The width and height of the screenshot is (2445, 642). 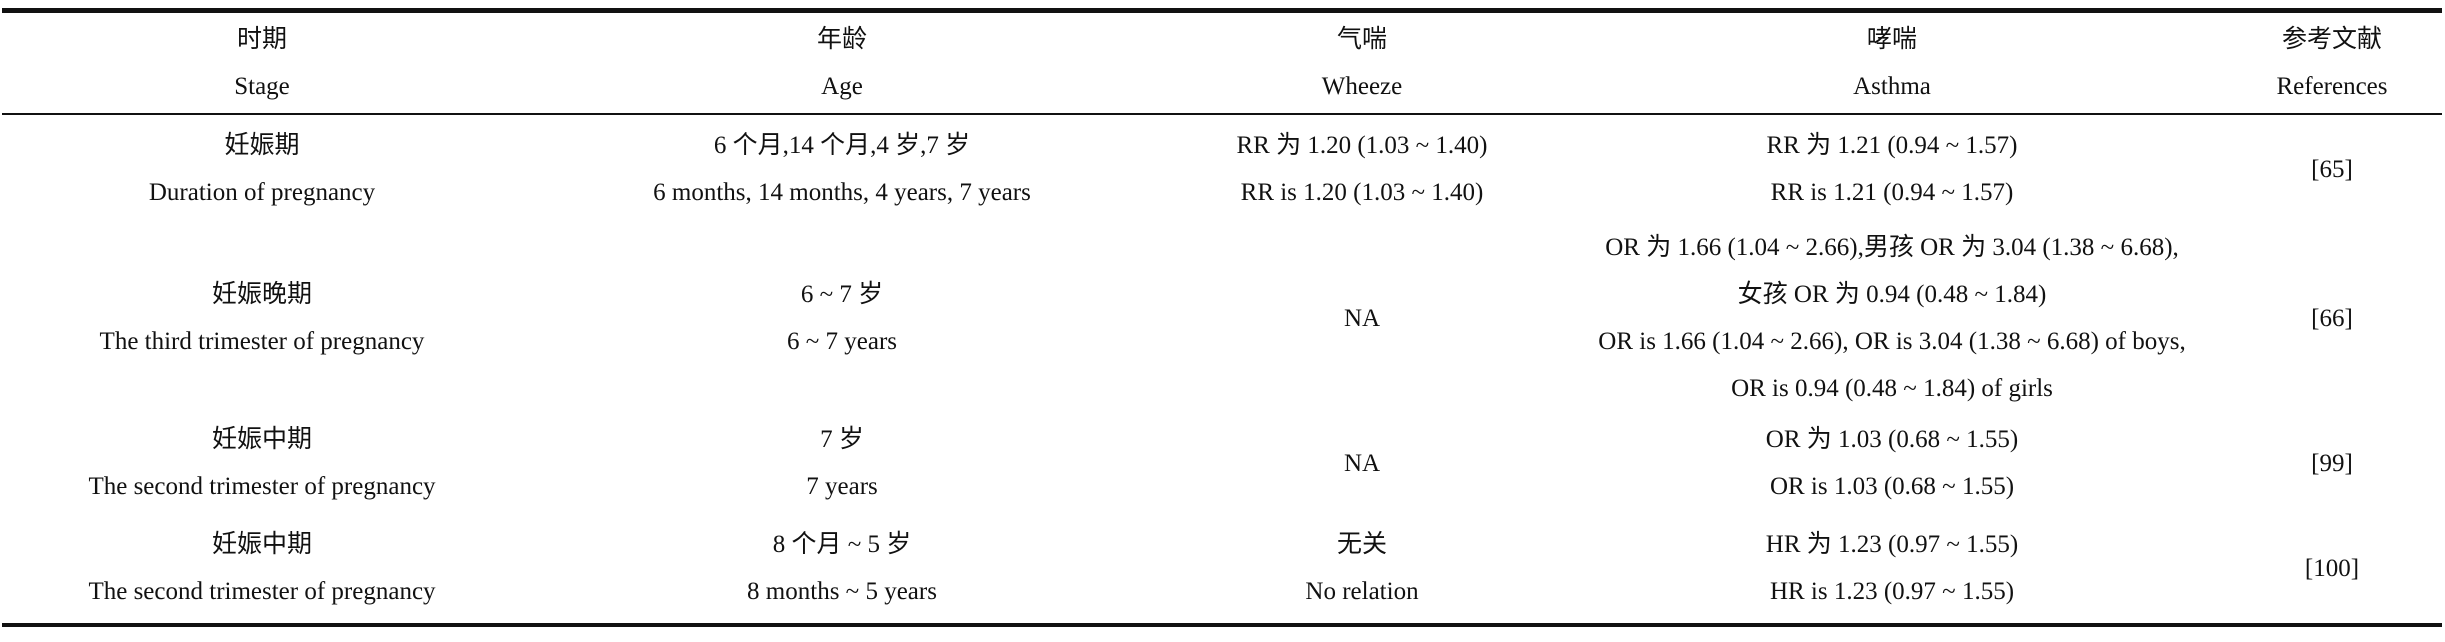 What do you see at coordinates (1362, 192) in the screenshot?
I see `wheeze-en: RR is 1.20 (1.03 ~ 1.40)` at bounding box center [1362, 192].